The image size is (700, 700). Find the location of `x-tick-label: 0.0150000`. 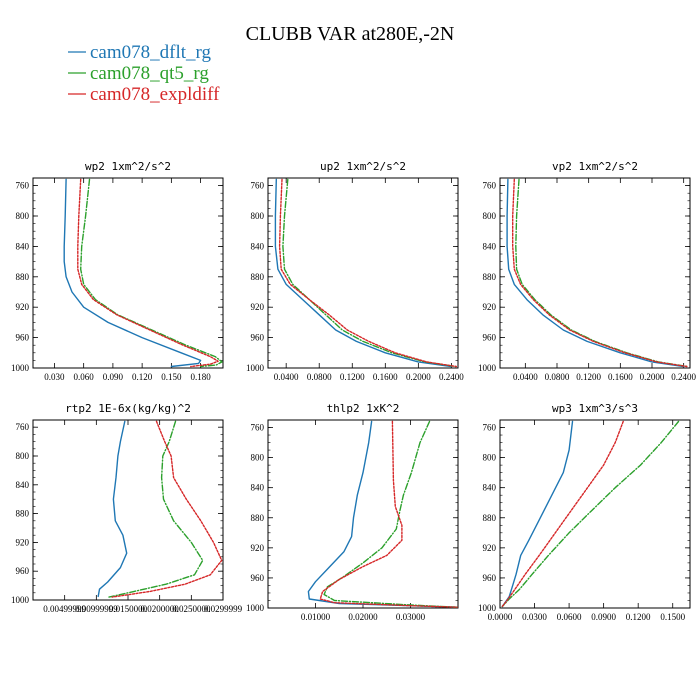

x-tick-label: 0.0150000 is located at coordinates (128, 609).